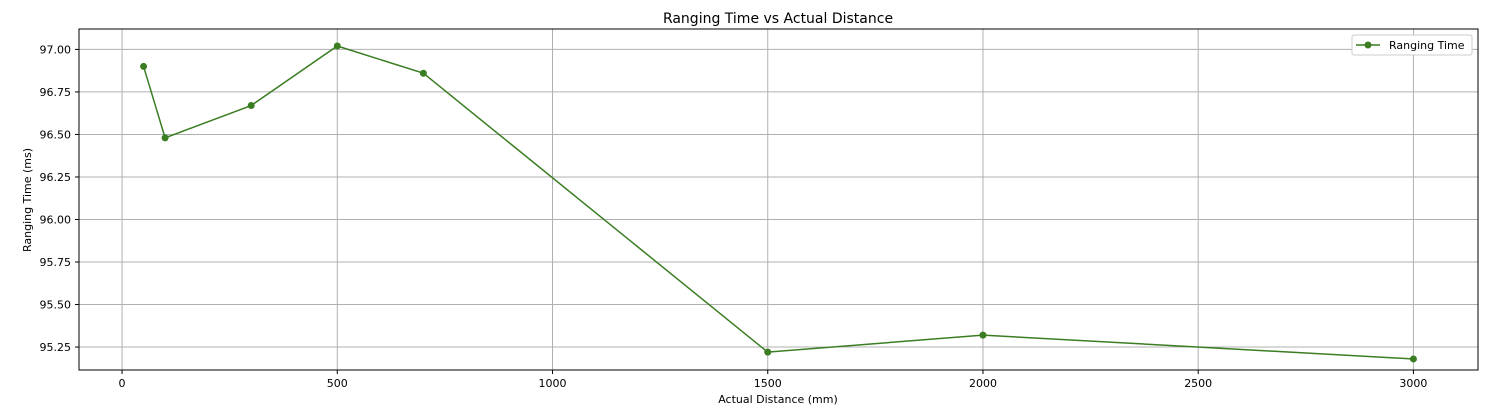  I want to click on chart-title: Ranging Time vs Actual Distance, so click(778, 19).